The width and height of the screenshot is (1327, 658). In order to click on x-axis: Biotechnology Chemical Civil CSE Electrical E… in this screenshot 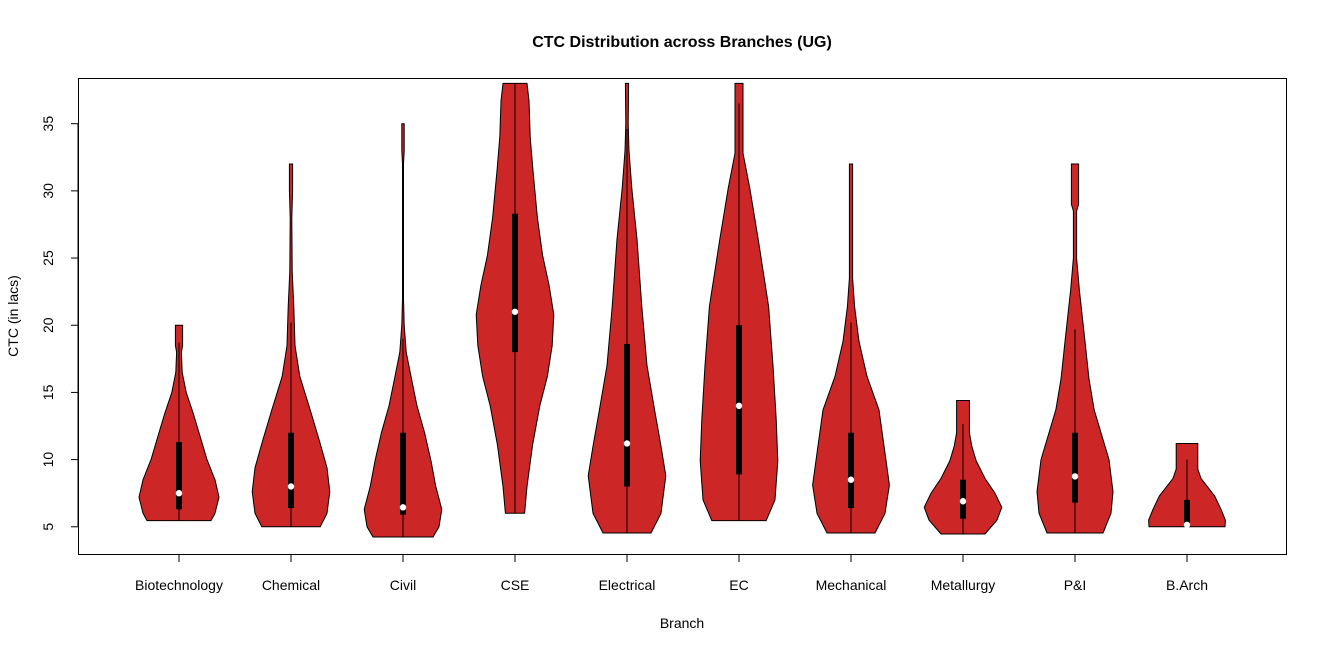, I will do `click(671, 574)`.